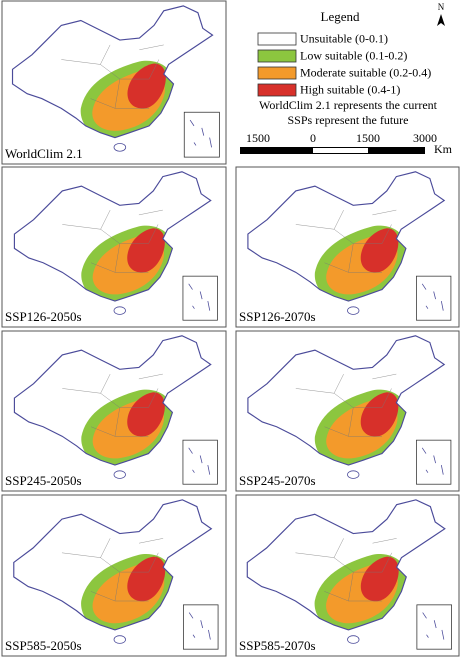 The height and width of the screenshot is (663, 461). Describe the element at coordinates (277, 480) in the screenshot. I see `panel-label: SSP245-2070s` at that location.